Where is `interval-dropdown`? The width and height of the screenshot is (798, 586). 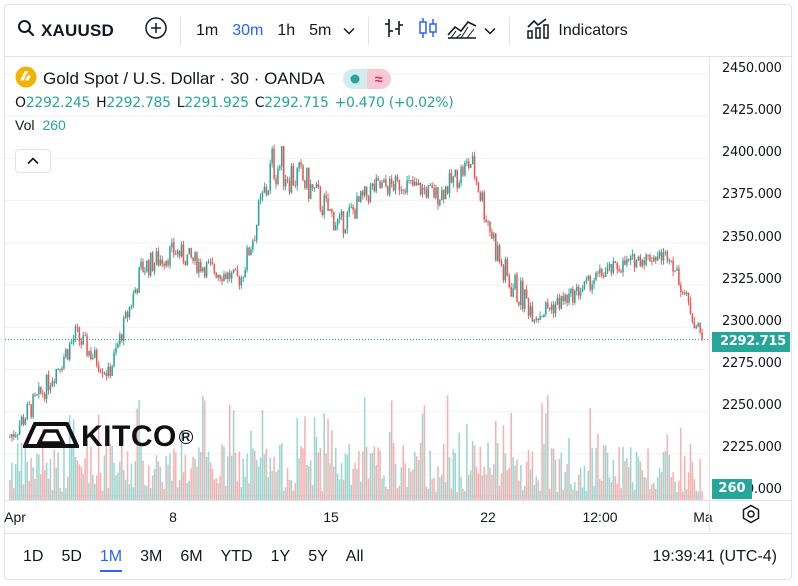 interval-dropdown is located at coordinates (349, 31).